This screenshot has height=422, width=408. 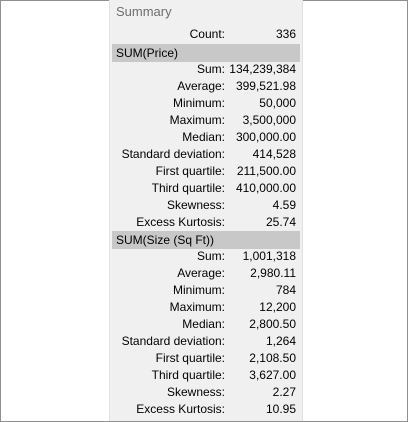 What do you see at coordinates (147, 53) in the screenshot?
I see `section-title: SUM(Price)` at bounding box center [147, 53].